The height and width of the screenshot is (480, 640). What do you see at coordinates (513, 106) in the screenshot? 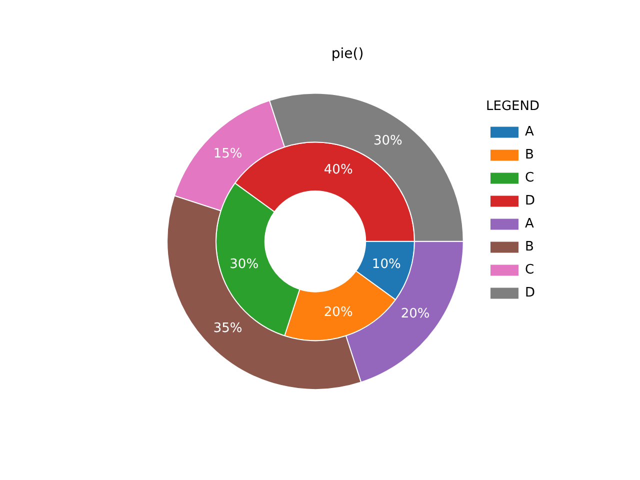
I see `legend-title: LEGEND` at bounding box center [513, 106].